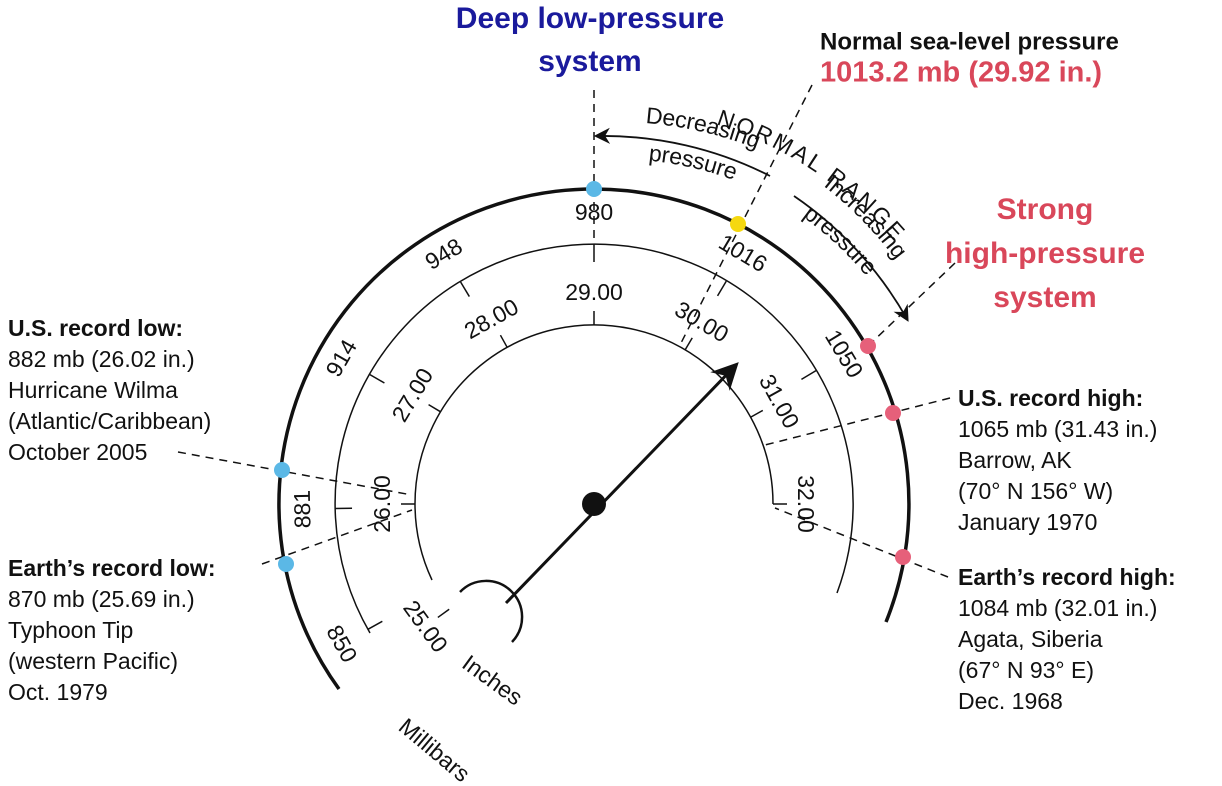 This screenshot has width=1222, height=786. What do you see at coordinates (58, 692) in the screenshot?
I see `annotation-line: Oct. 1979` at bounding box center [58, 692].